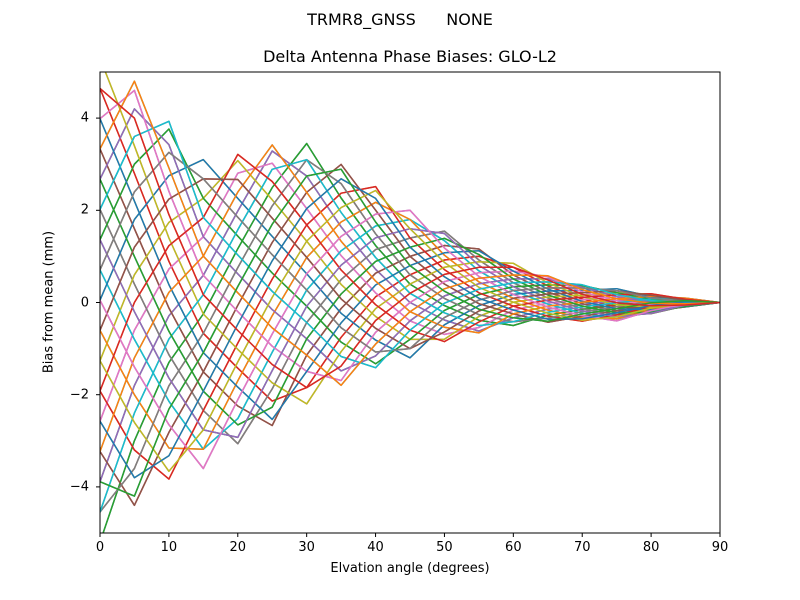 The image size is (800, 600). Describe the element at coordinates (84, 302) in the screenshot. I see `y-tick-label: 0` at that location.